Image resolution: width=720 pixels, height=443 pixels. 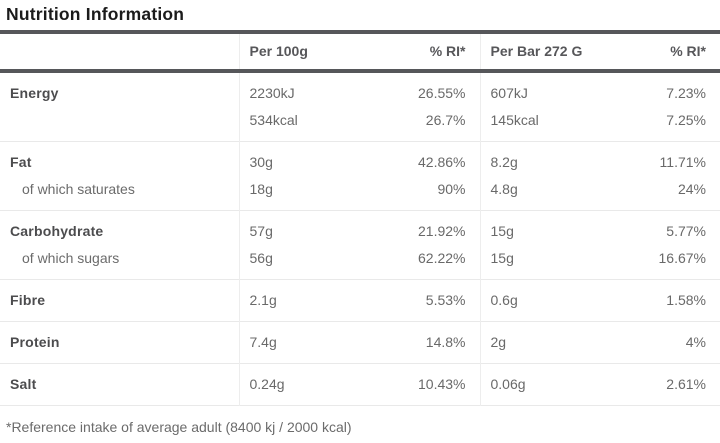 I want to click on cell-per-bar: 4.8g, so click(x=539, y=193).